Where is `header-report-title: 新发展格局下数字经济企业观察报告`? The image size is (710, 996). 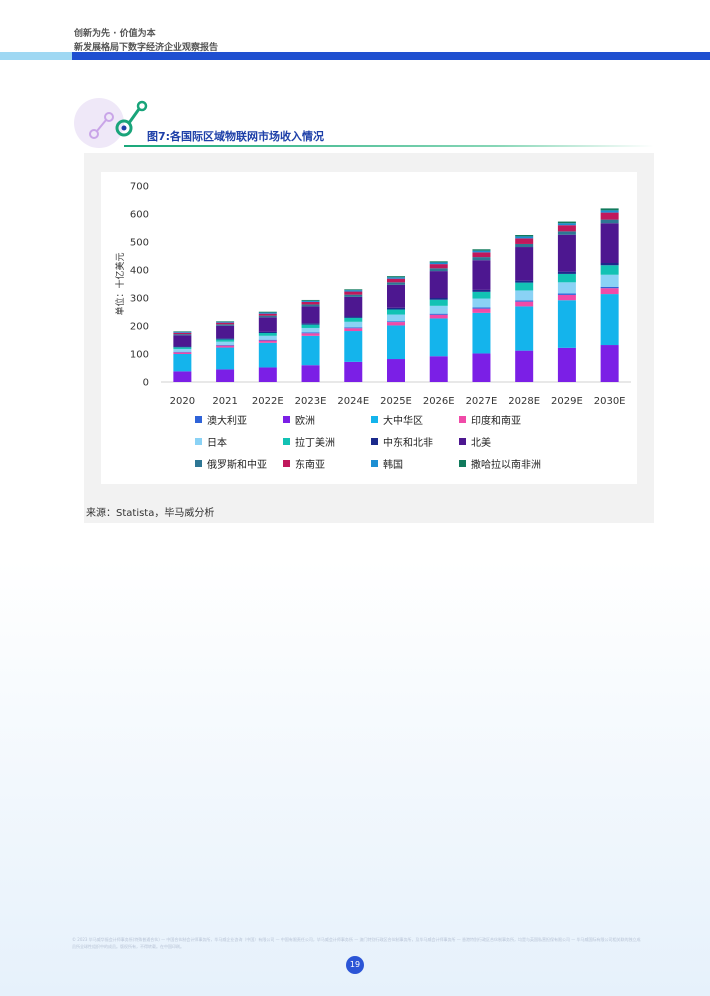
header-report-title: 新发展格局下数字经济企业观察报告 is located at coordinates (146, 48).